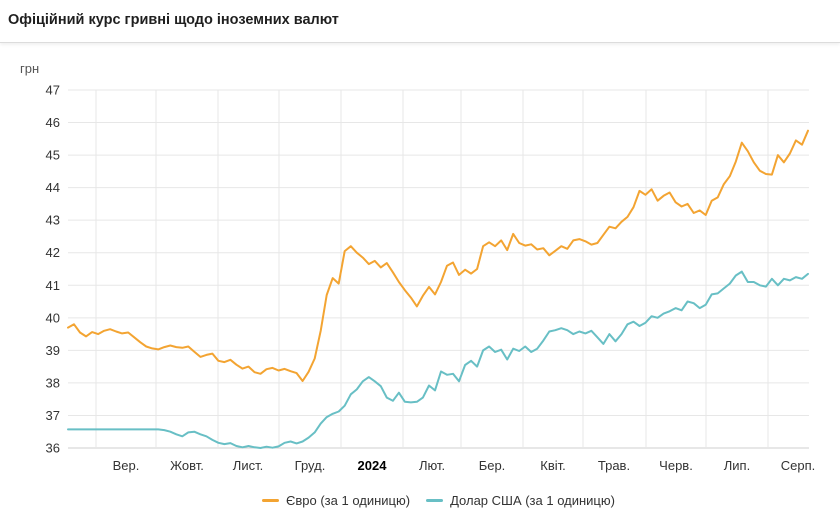  I want to click on x-tick-label: Лип., so click(737, 465).